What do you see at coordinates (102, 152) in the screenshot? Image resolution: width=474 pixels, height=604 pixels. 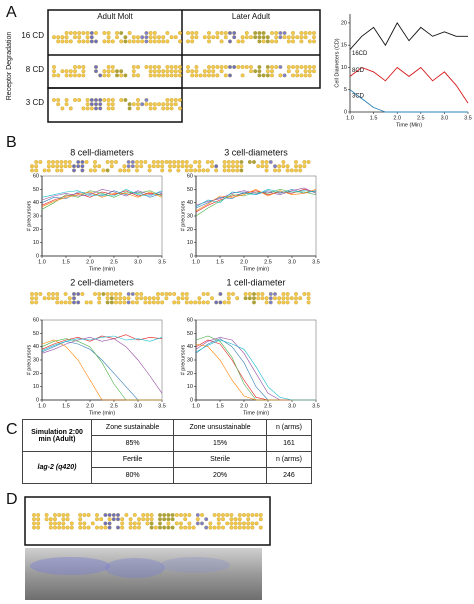 I see `chart-title: 8 cell-diameters` at bounding box center [102, 152].